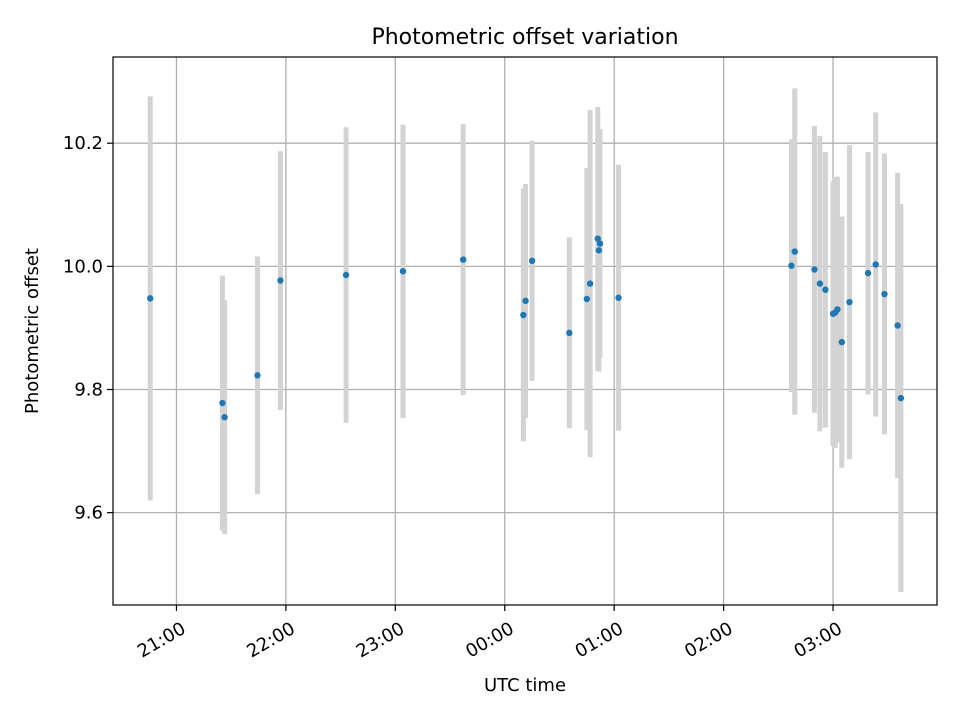 Image resolution: width=960 pixels, height=720 pixels. What do you see at coordinates (83, 266) in the screenshot?
I see `y-tick-label: 10.0` at bounding box center [83, 266].